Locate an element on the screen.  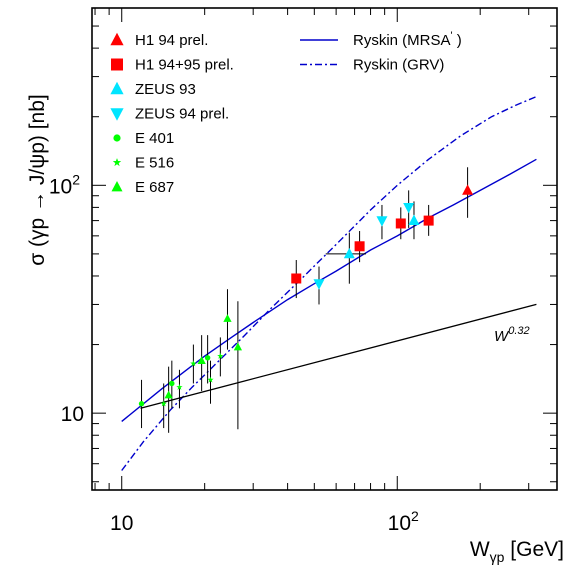
legend-label-5: E 516 is located at coordinates (154, 163).